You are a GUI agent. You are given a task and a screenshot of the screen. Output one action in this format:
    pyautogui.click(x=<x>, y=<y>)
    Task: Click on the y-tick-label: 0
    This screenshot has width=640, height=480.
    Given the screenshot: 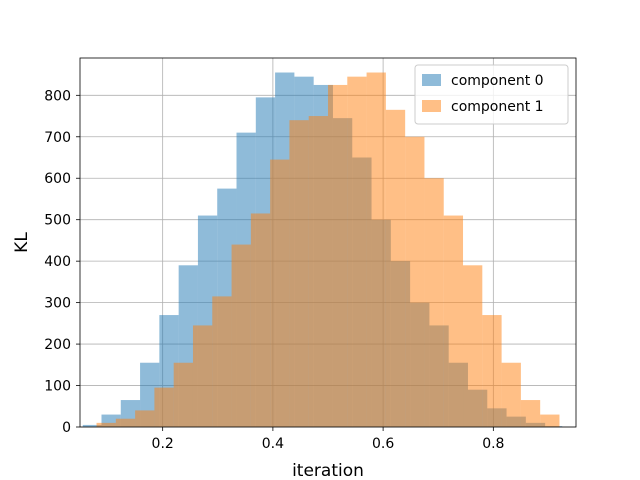 What is the action you would take?
    pyautogui.click(x=66, y=428)
    